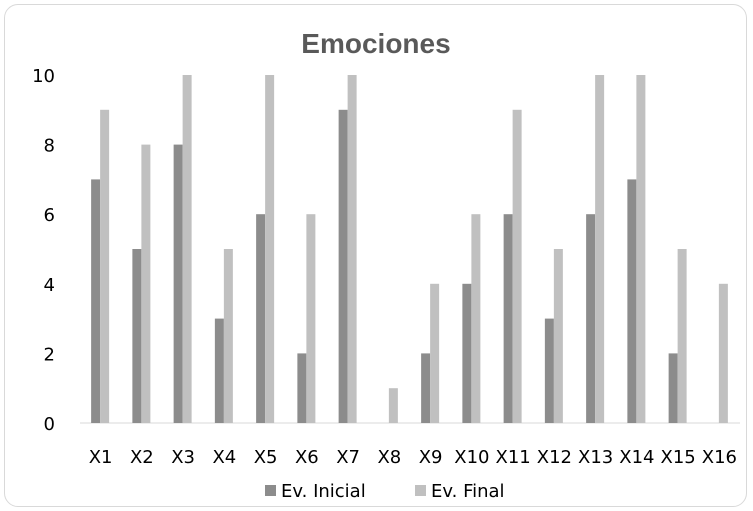 The image size is (753, 511). Describe the element at coordinates (146, 283) in the screenshot. I see `bar-ev-final-x2` at that location.